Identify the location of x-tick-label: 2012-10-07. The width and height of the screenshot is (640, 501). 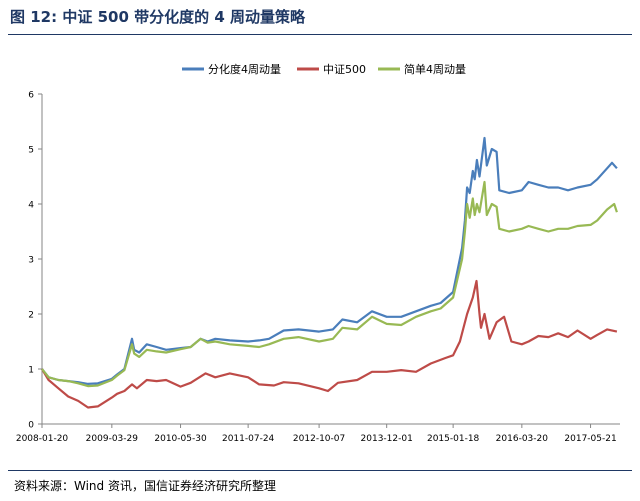
(319, 439).